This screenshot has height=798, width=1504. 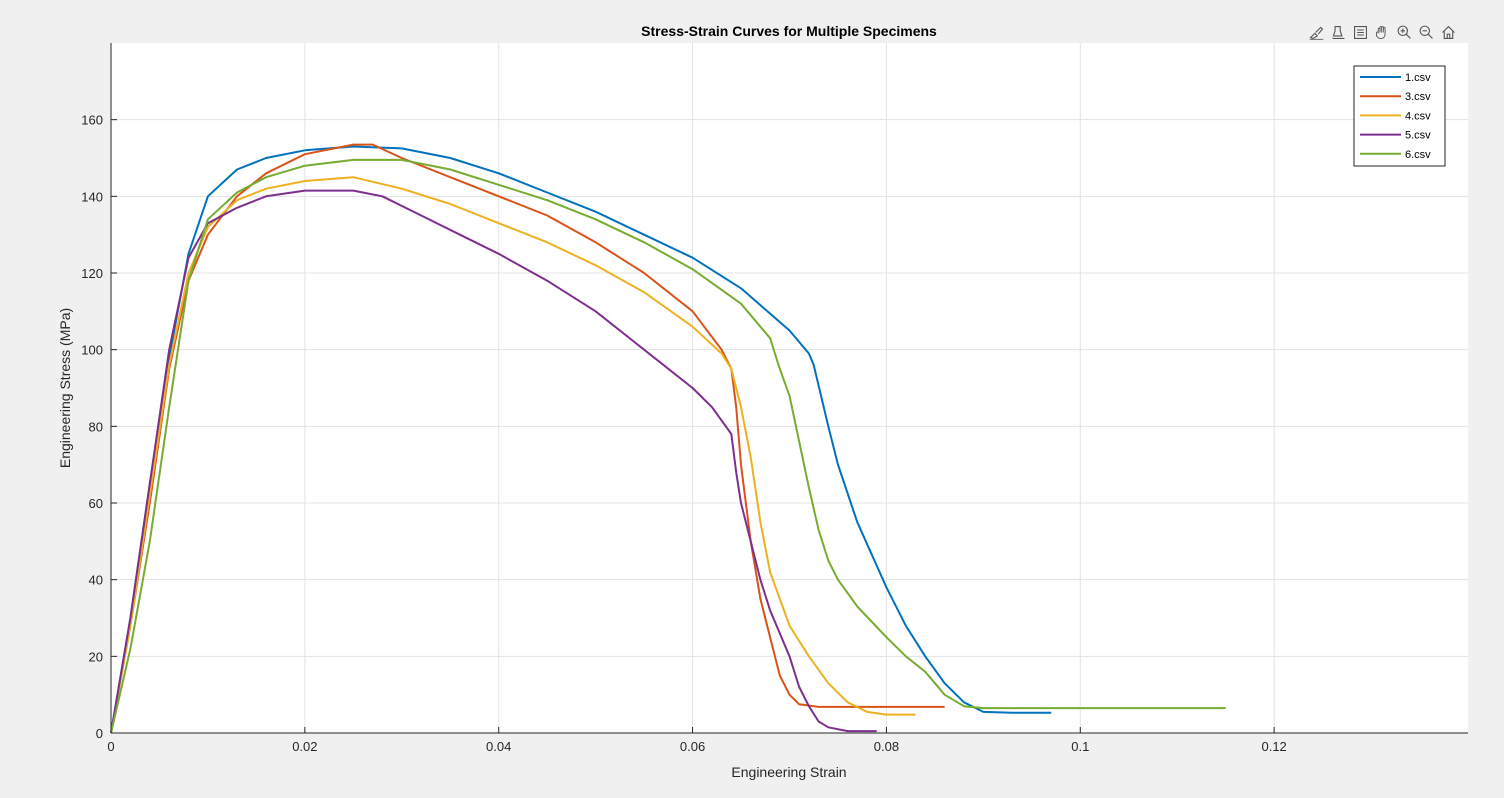 I want to click on home-icon, so click(x=1448, y=32).